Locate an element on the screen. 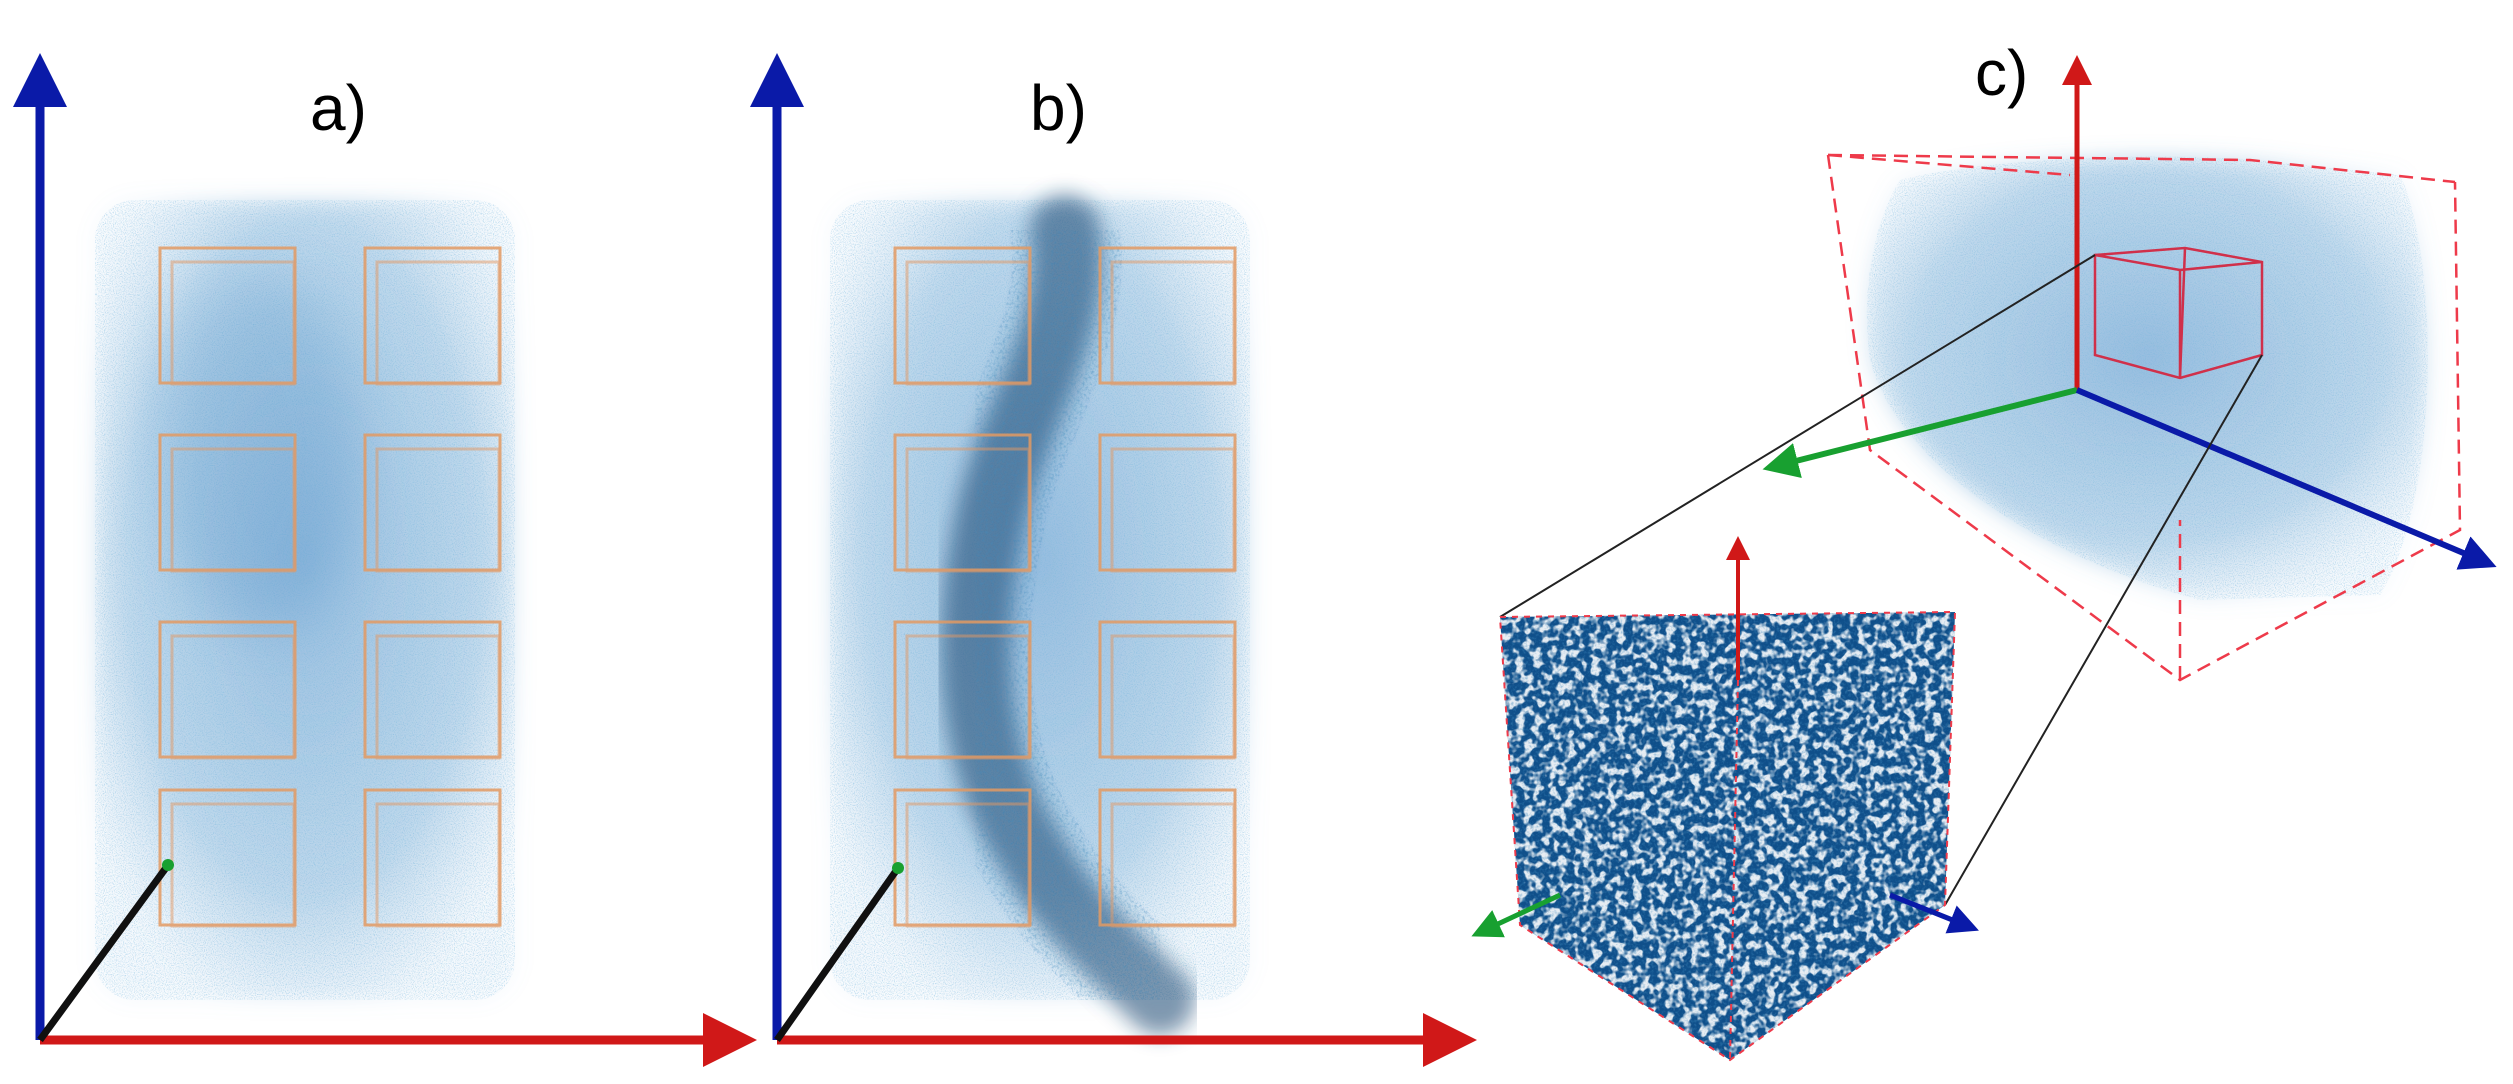 The height and width of the screenshot is (1084, 2513). bounding-box-c is located at coordinates (2144, 417).